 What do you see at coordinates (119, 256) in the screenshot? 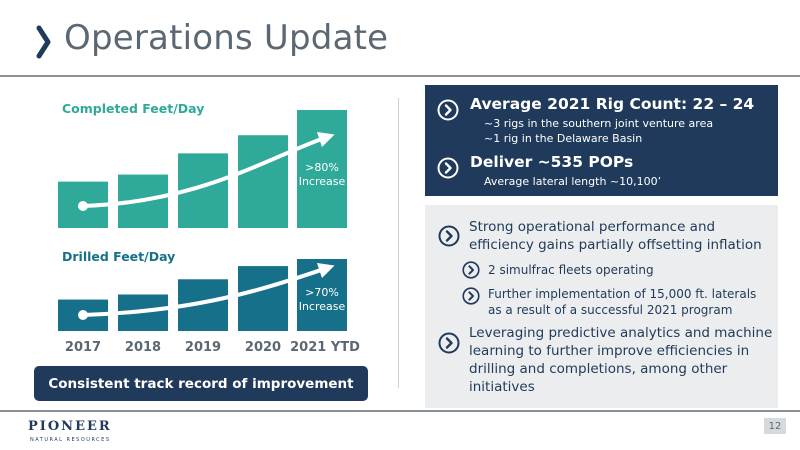
I see `drilled-chart-title: Drilled Feet/Day` at bounding box center [119, 256].